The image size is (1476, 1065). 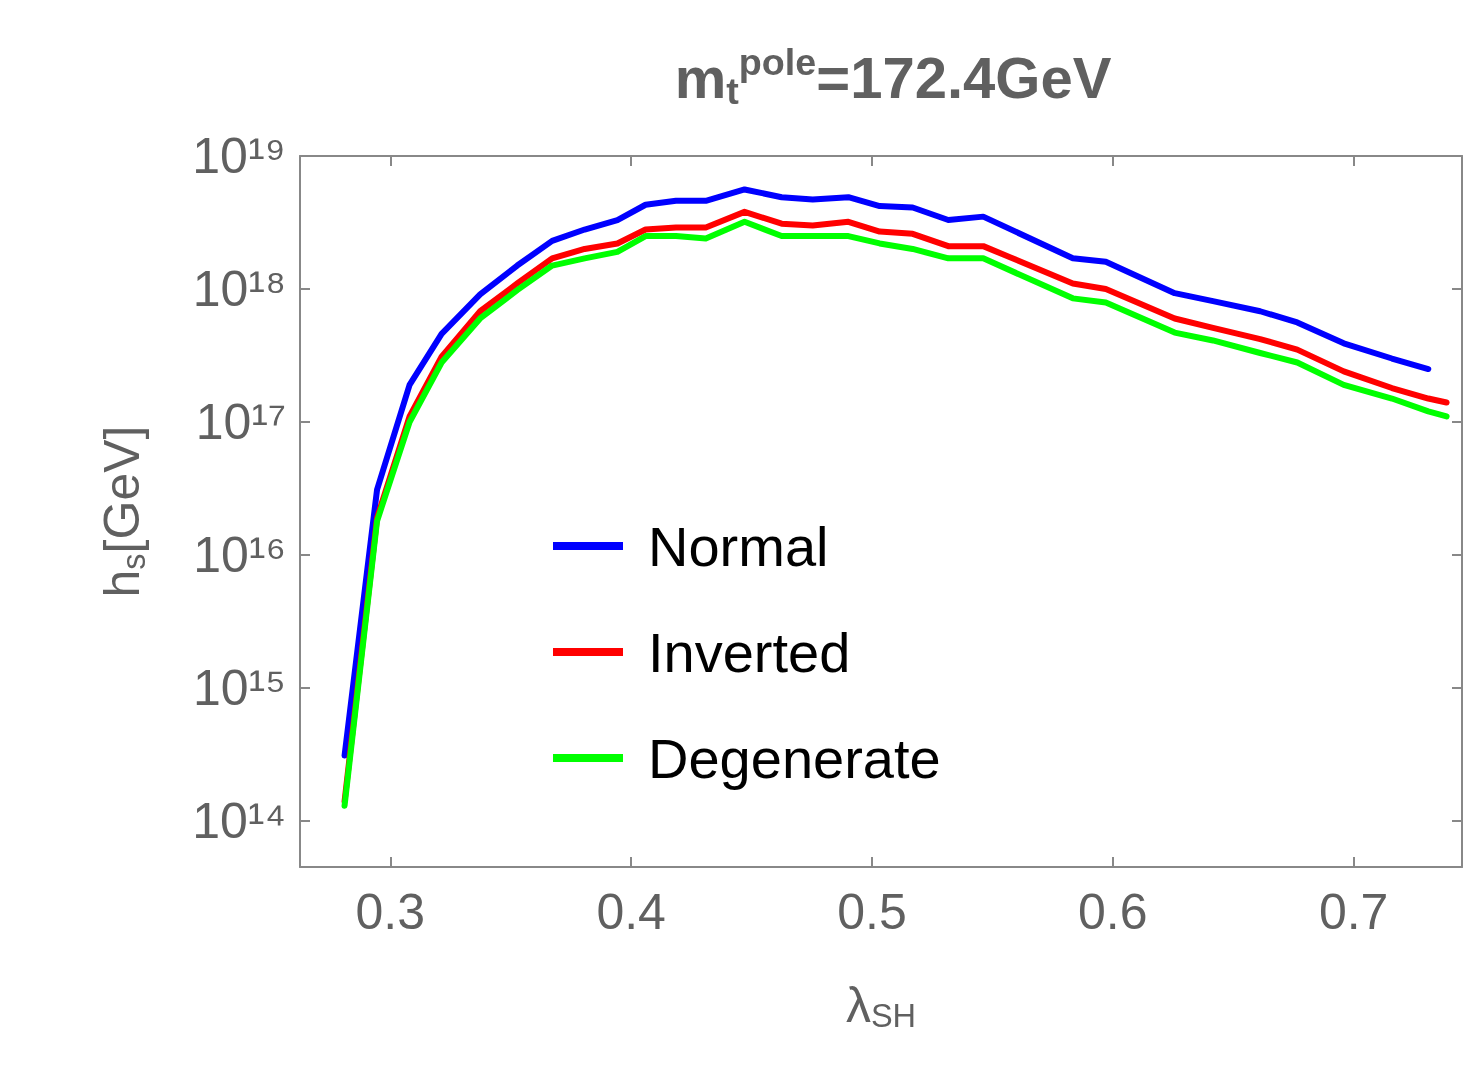 I want to click on y-tick-label: 10¹⁸, so click(x=239, y=288).